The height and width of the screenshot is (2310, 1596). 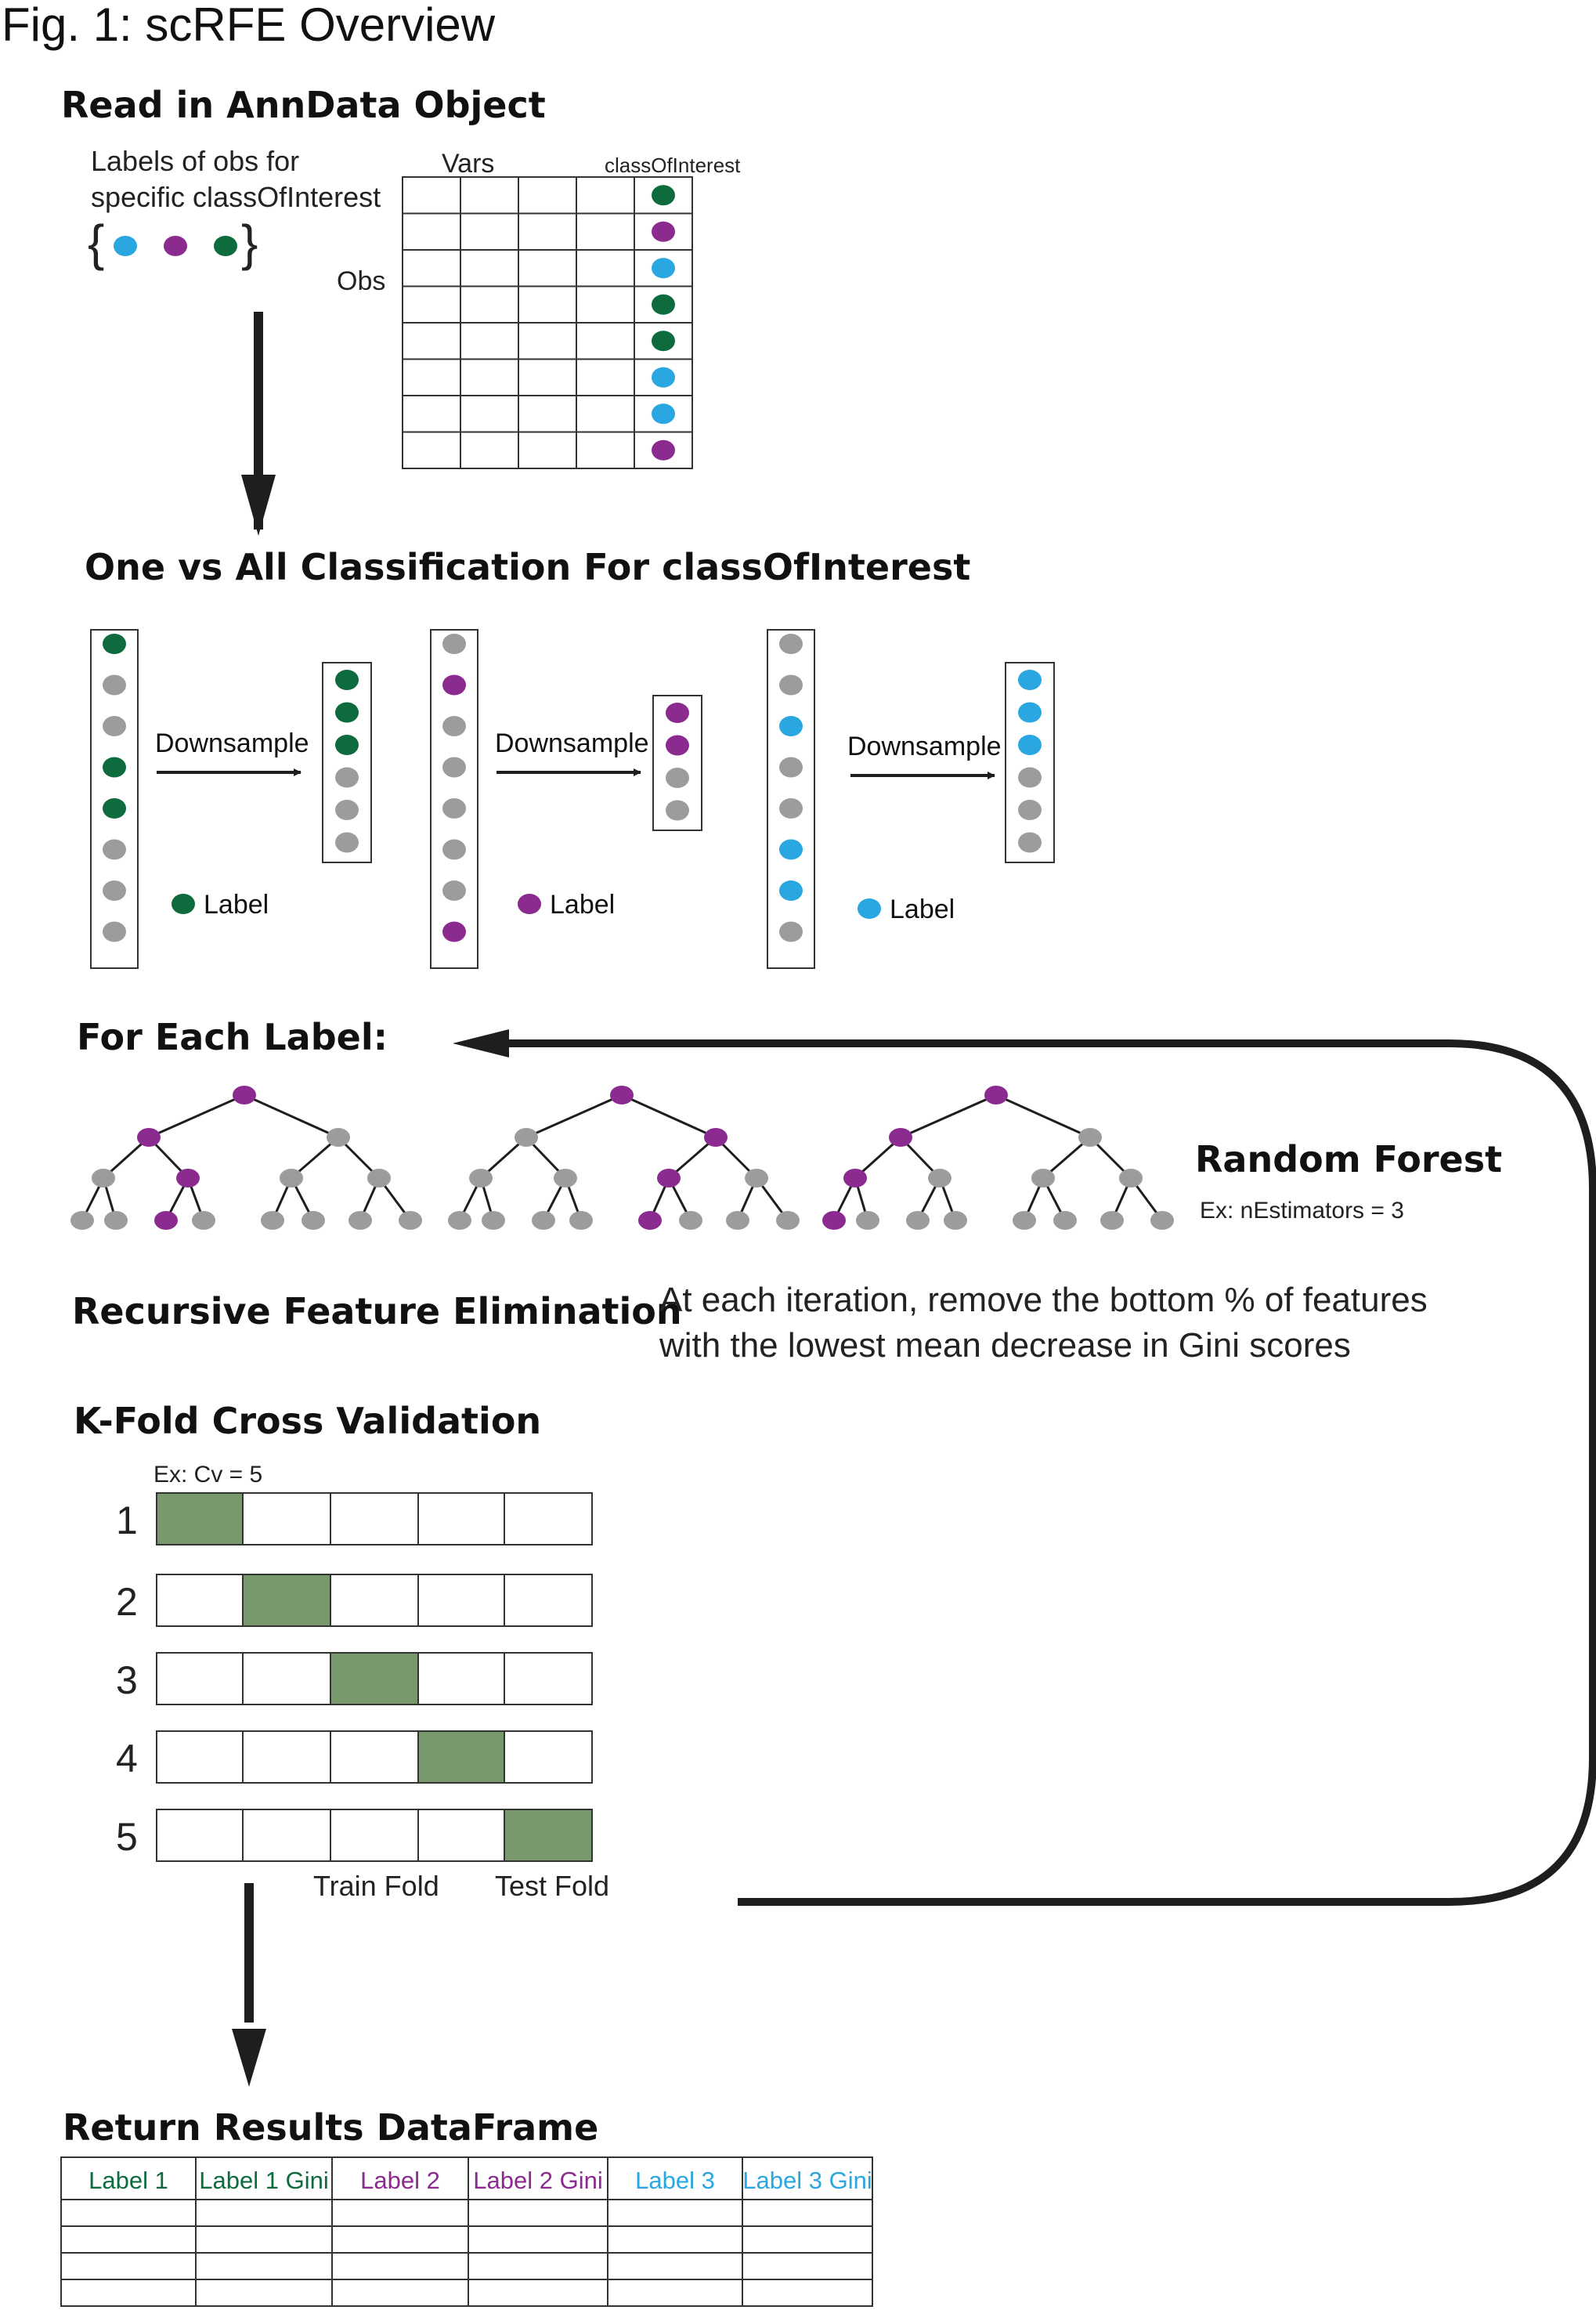 What do you see at coordinates (468, 164) in the screenshot?
I see `vars-label: Vars` at bounding box center [468, 164].